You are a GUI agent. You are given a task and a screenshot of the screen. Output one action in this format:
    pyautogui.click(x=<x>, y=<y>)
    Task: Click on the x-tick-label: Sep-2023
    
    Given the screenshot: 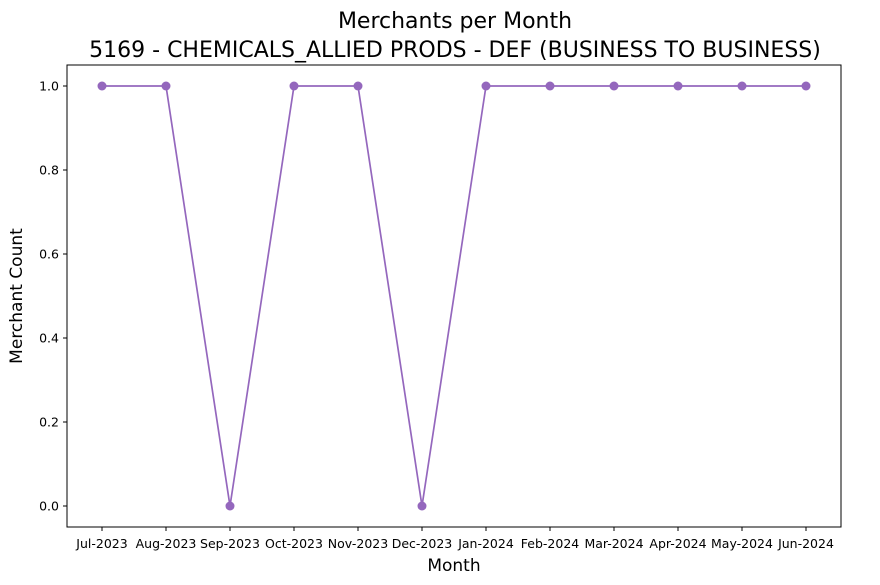 What is the action you would take?
    pyautogui.click(x=230, y=543)
    